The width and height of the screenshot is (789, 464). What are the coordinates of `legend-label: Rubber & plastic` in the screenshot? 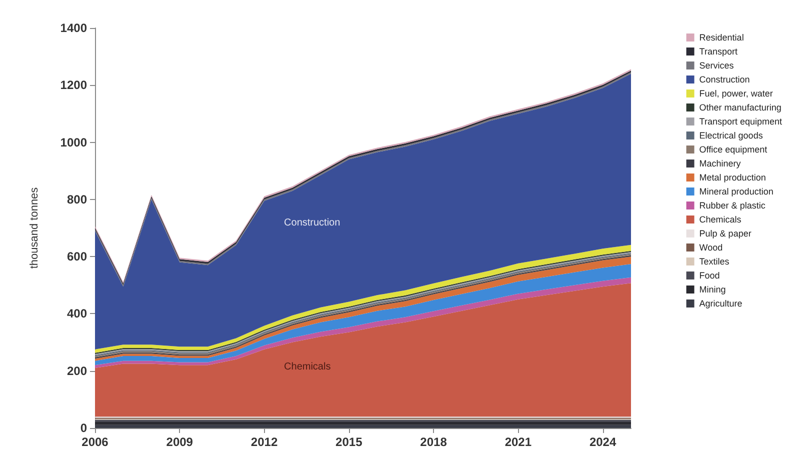 It's located at (732, 205).